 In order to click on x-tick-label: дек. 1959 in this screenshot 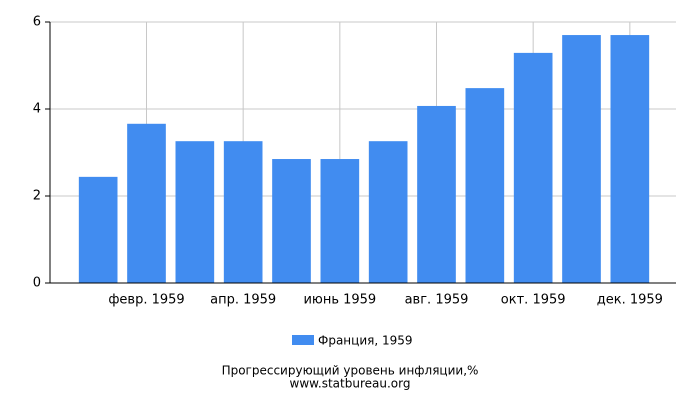, I will do `click(630, 300)`.